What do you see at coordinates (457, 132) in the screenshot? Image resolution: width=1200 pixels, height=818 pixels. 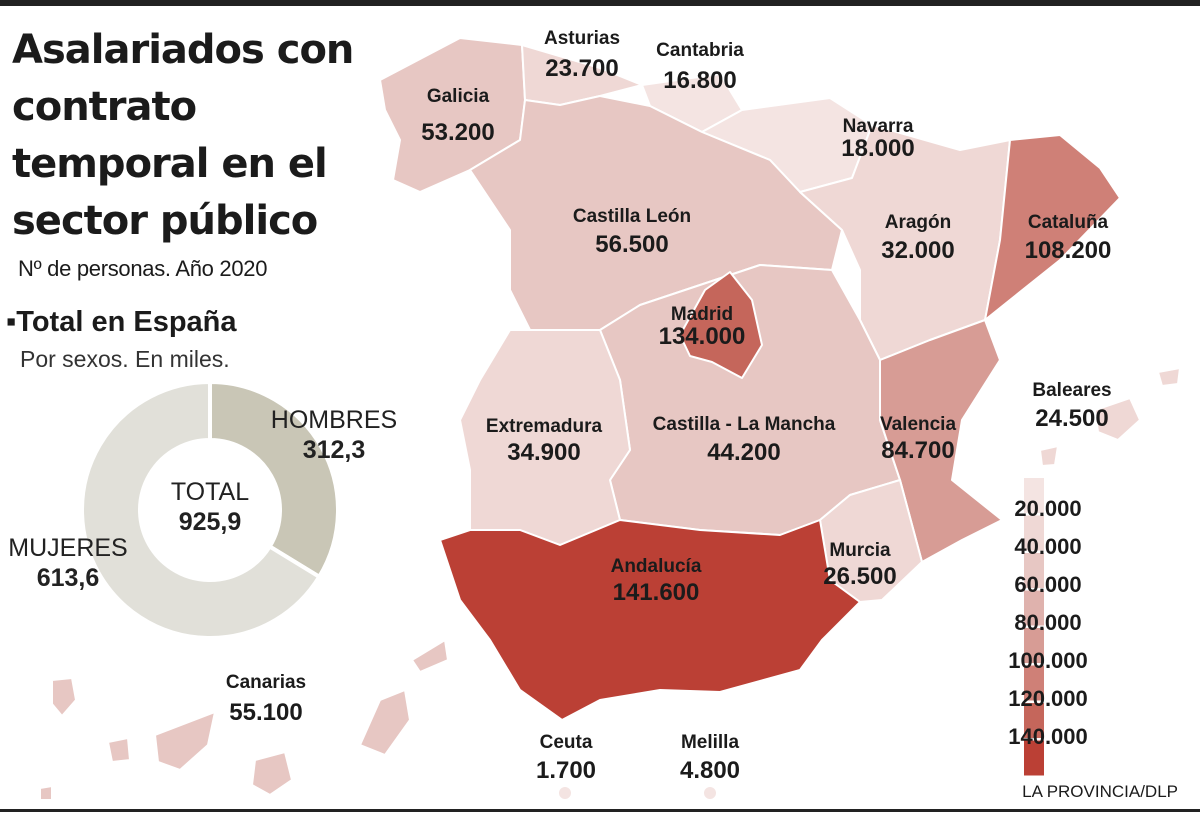 I see `region-value-galicia: 53.200` at bounding box center [457, 132].